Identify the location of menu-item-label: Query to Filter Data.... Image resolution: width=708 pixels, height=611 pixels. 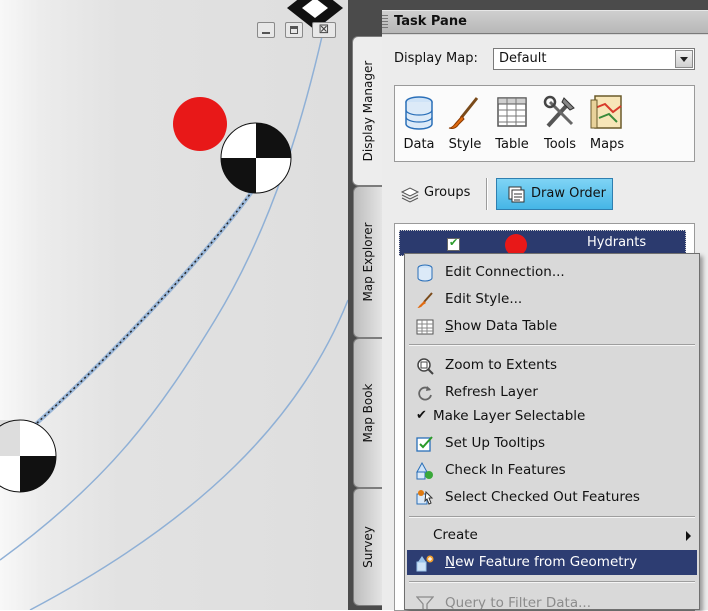
(518, 602).